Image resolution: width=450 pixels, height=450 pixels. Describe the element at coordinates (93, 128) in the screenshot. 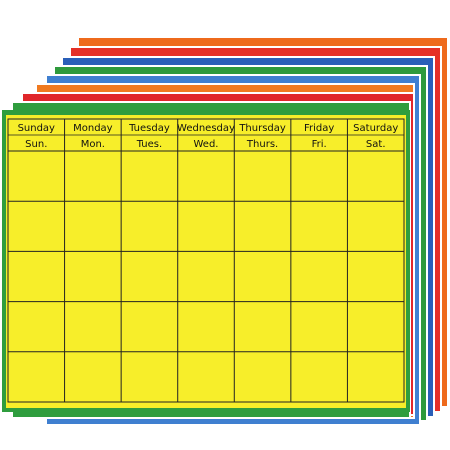

I see `day-name: Monday` at that location.